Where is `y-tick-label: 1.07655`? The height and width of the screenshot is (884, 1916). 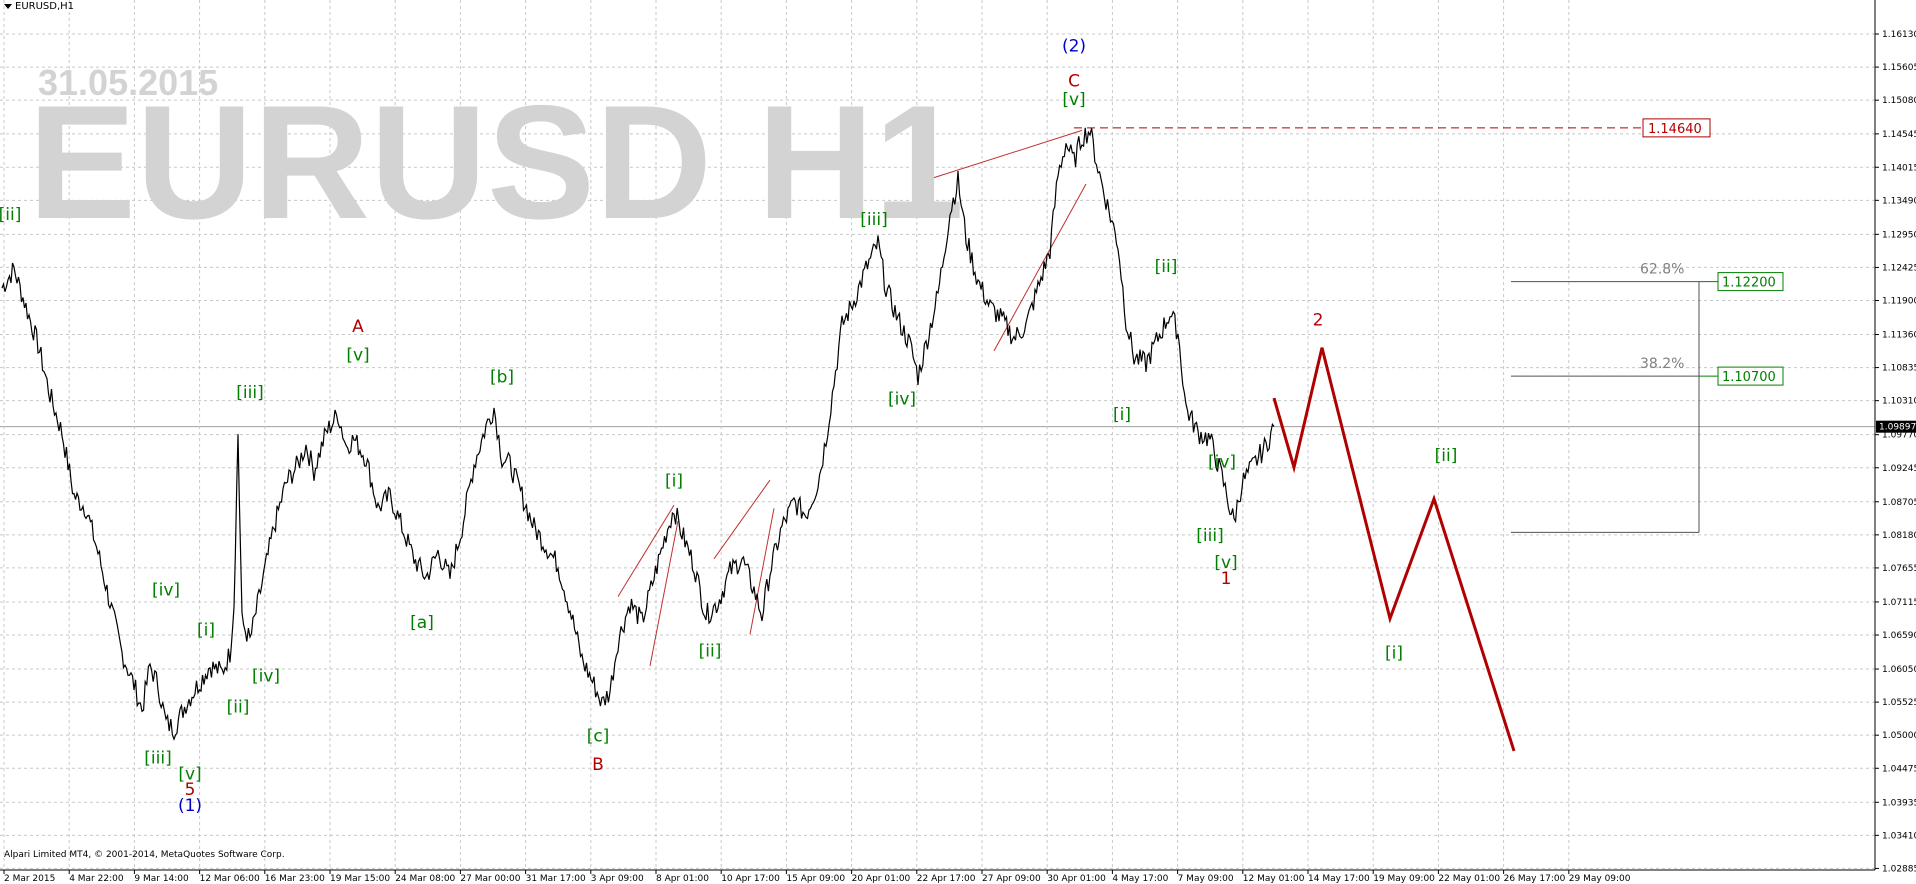 y-tick-label: 1.07655 is located at coordinates (1899, 569).